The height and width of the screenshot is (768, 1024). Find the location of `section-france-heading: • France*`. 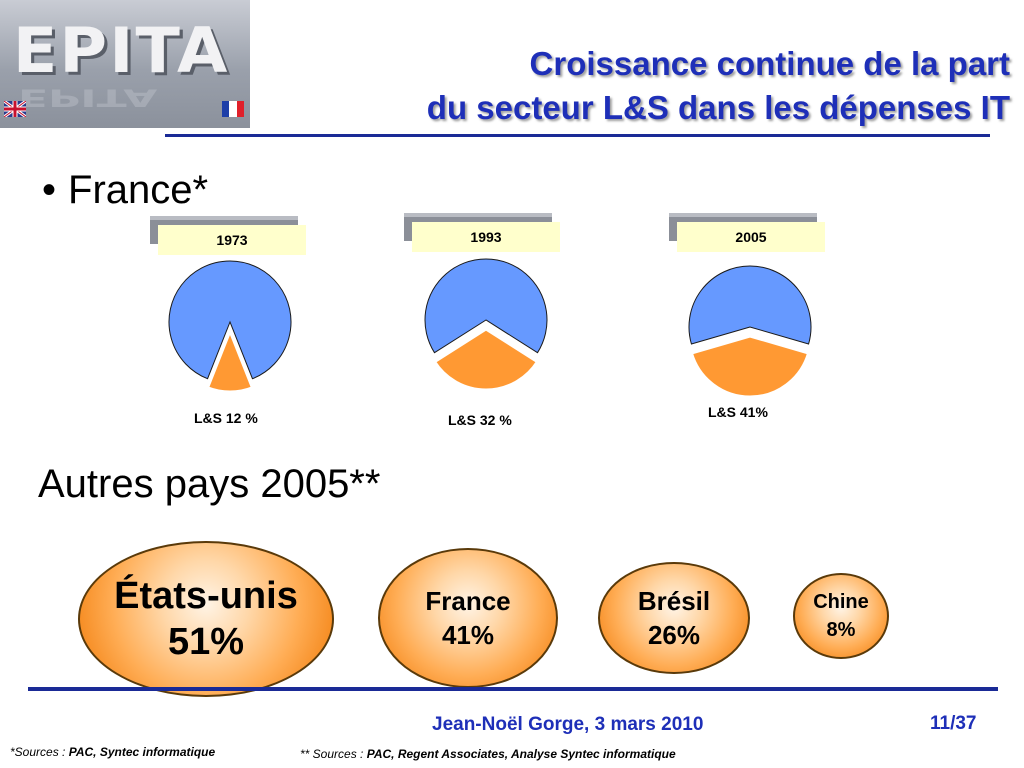

section-france-heading: • France* is located at coordinates (125, 190).